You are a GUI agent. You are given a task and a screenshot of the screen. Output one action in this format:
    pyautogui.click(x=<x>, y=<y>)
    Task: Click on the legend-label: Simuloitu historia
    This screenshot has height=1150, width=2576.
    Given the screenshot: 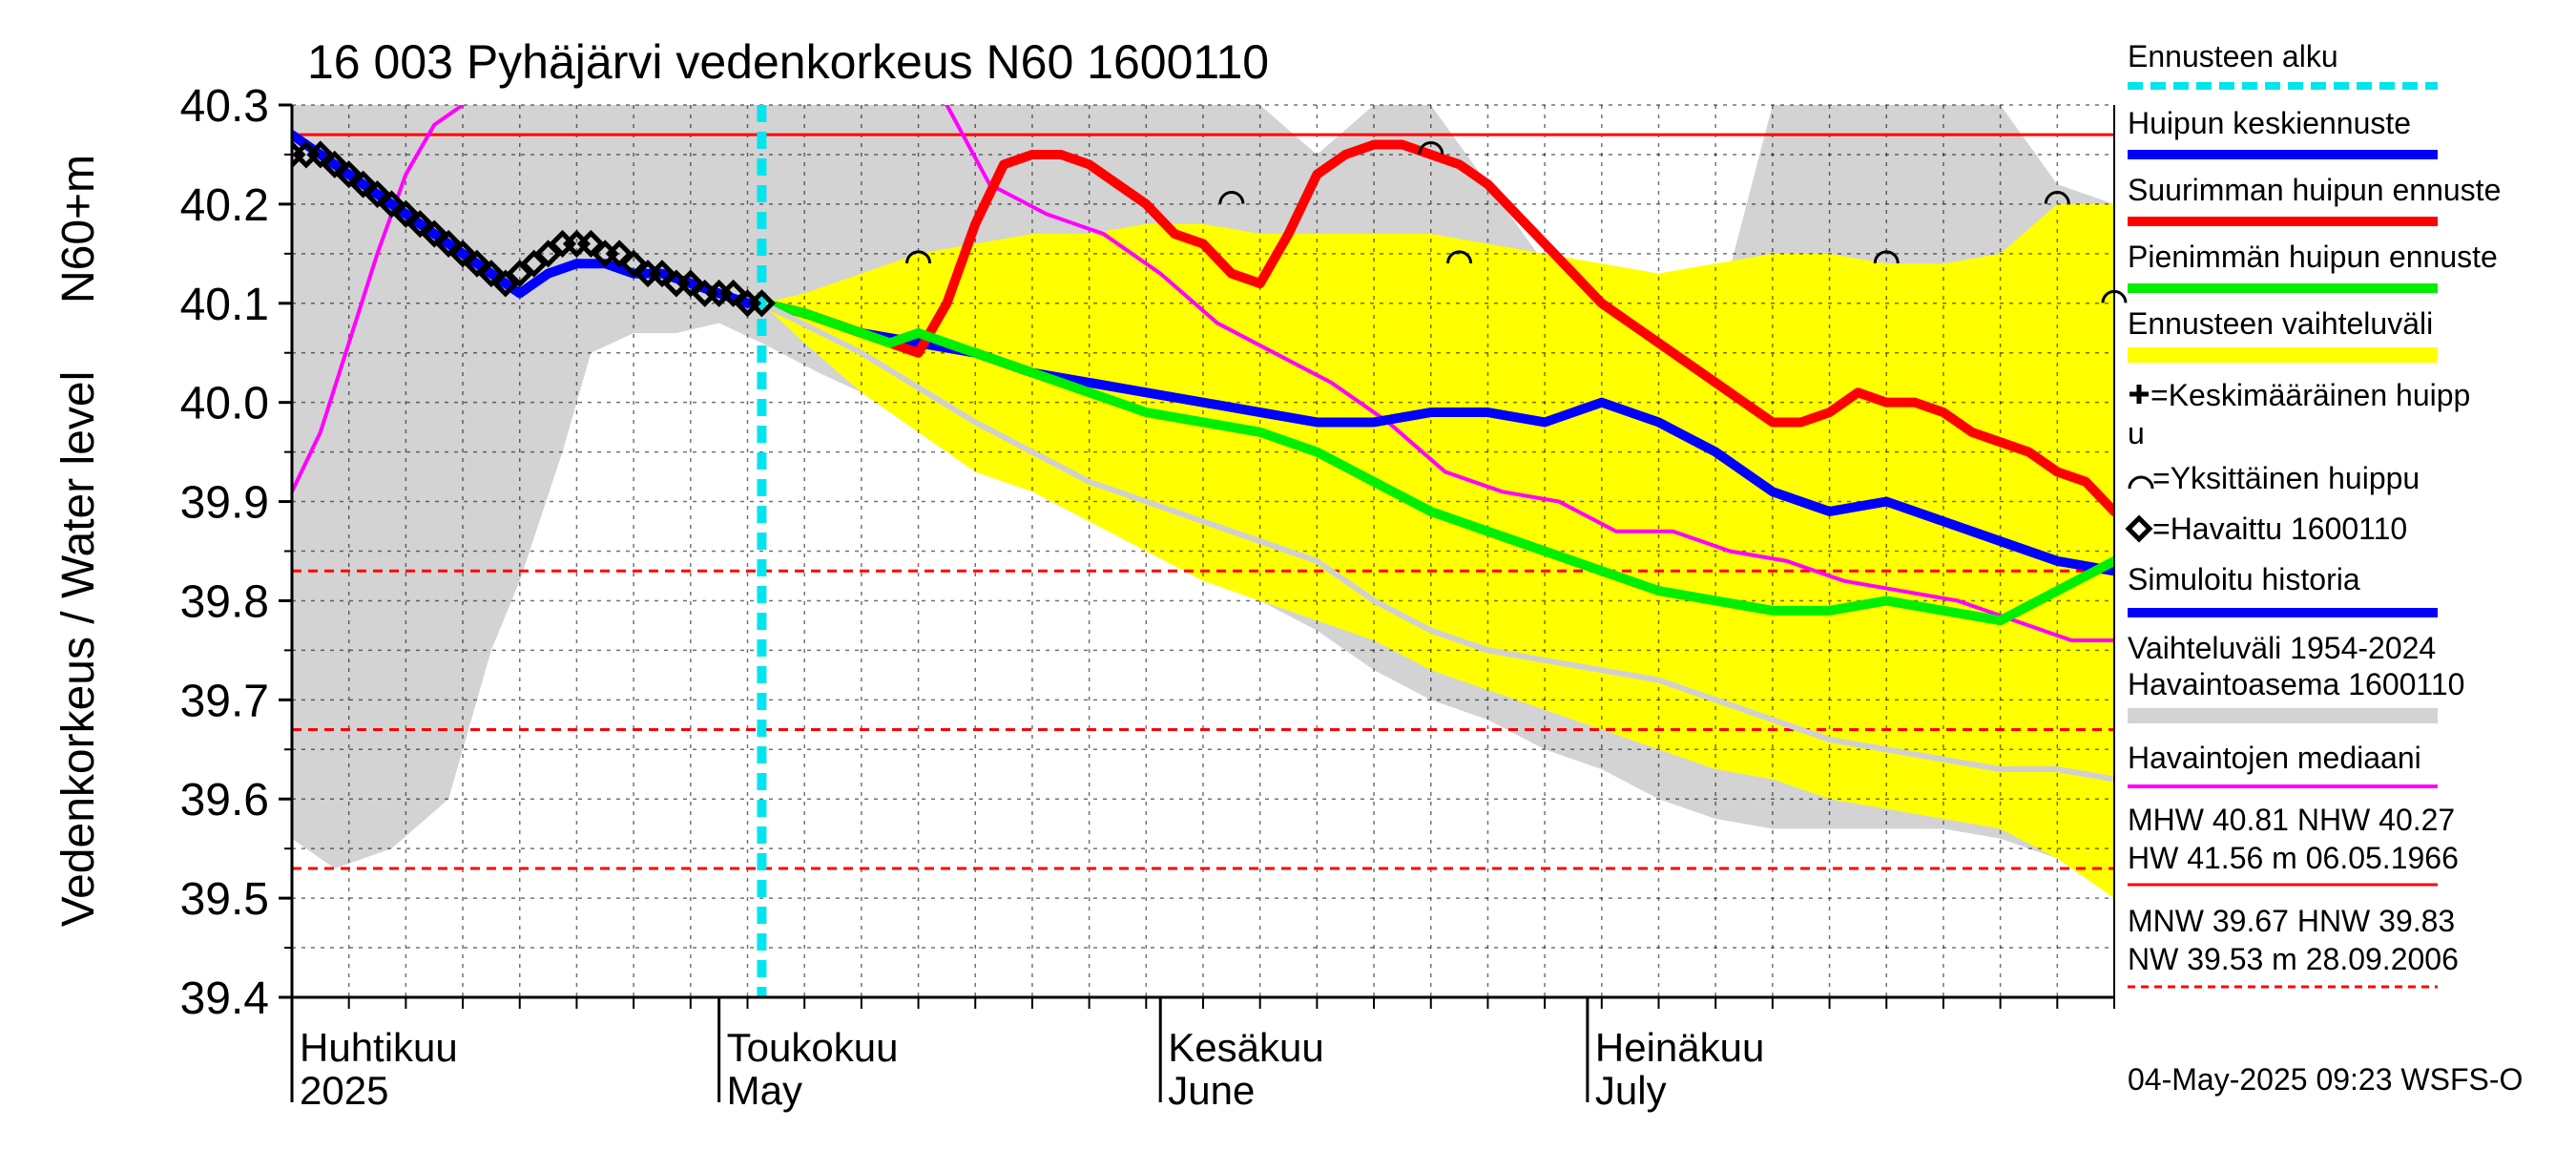 What is the action you would take?
    pyautogui.click(x=2244, y=579)
    